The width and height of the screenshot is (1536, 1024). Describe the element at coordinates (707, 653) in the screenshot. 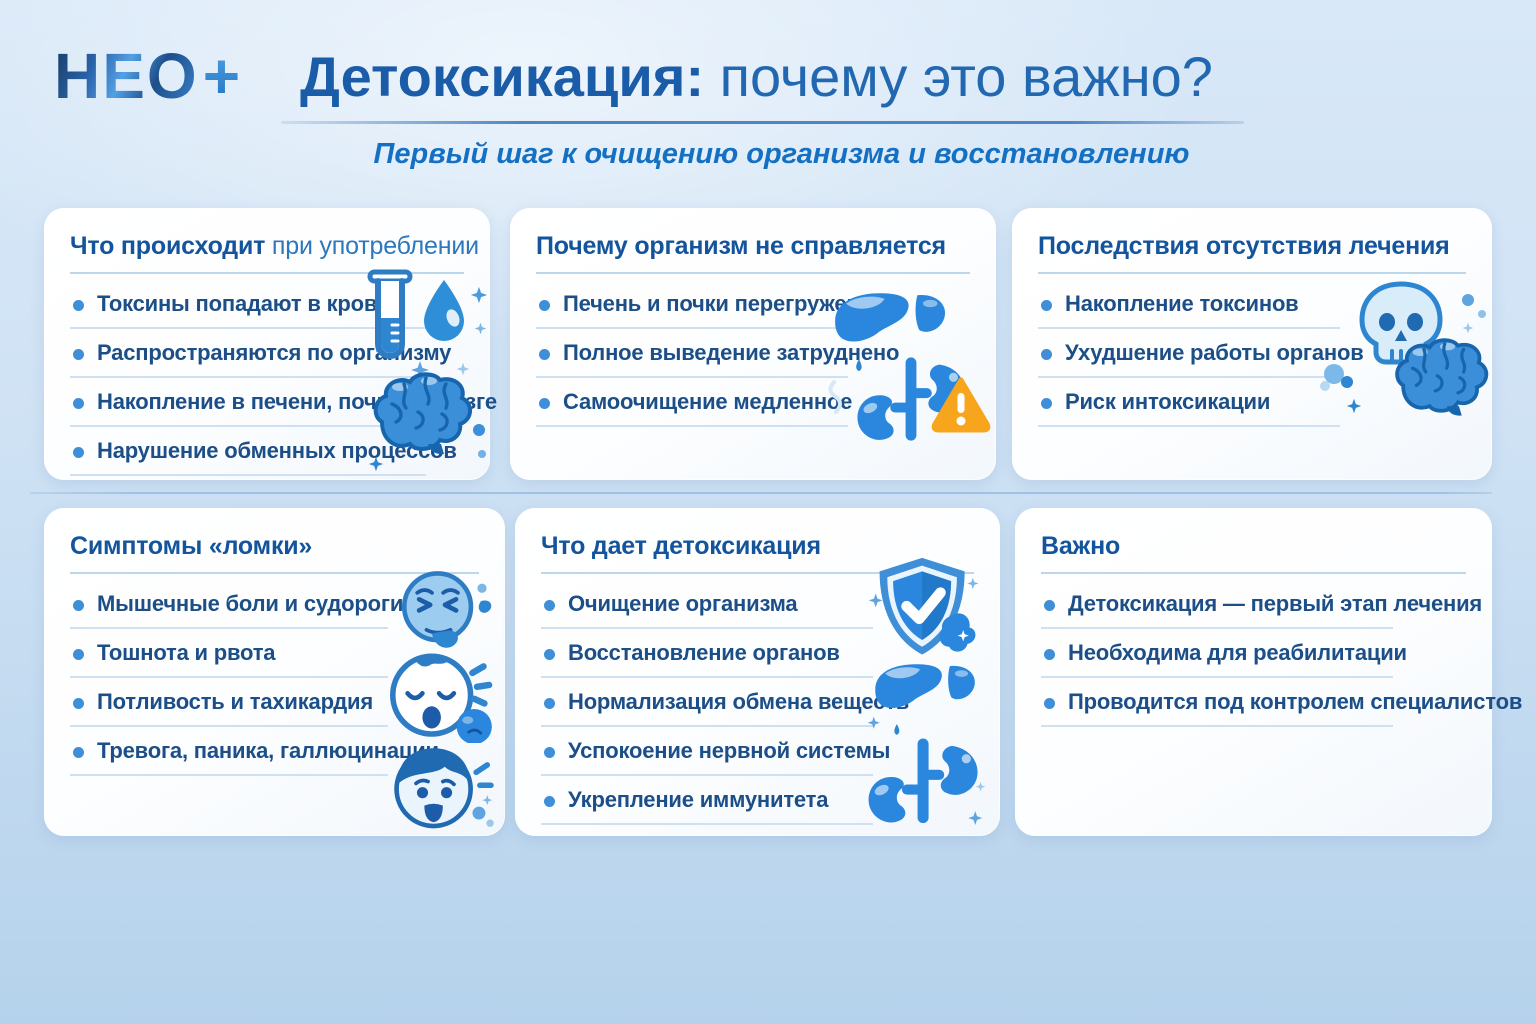

I see `list-item: Восстановление органов` at that location.